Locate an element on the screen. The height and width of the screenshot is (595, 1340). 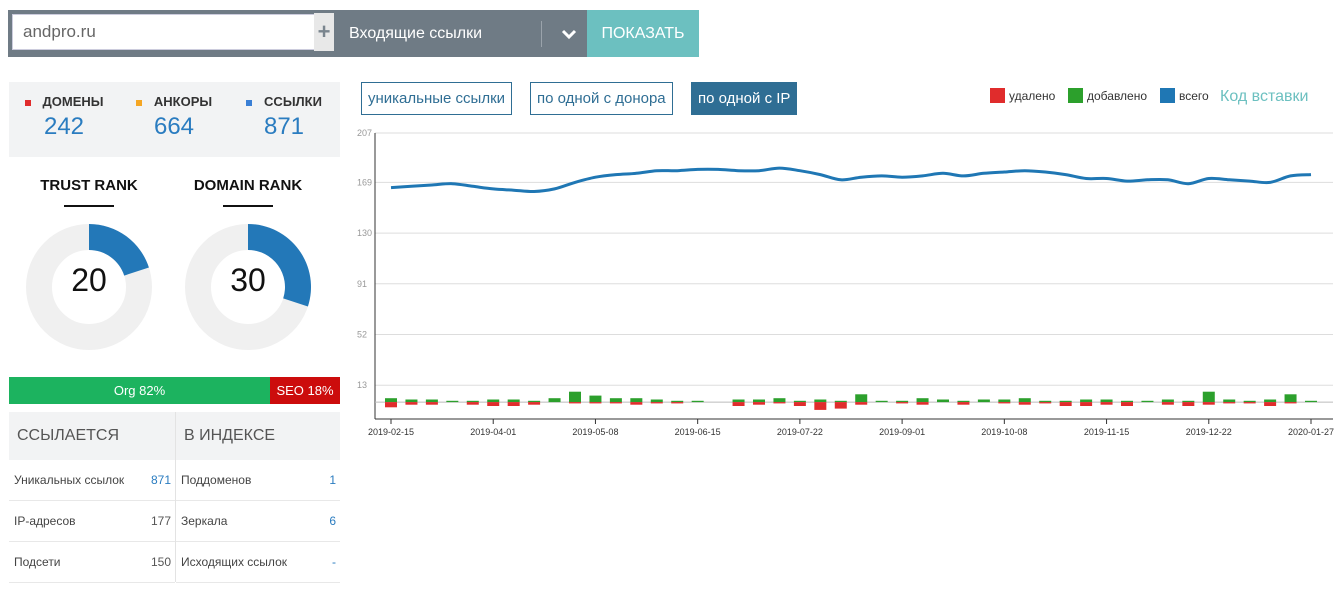
report-type-select: Входящие ссылки is located at coordinates (416, 33).